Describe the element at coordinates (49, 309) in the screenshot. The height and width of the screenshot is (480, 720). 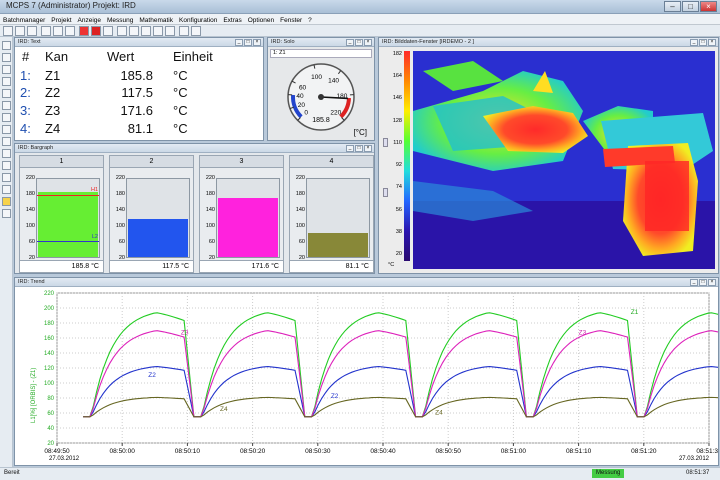
I see `trend-y-tick: 200` at that location.